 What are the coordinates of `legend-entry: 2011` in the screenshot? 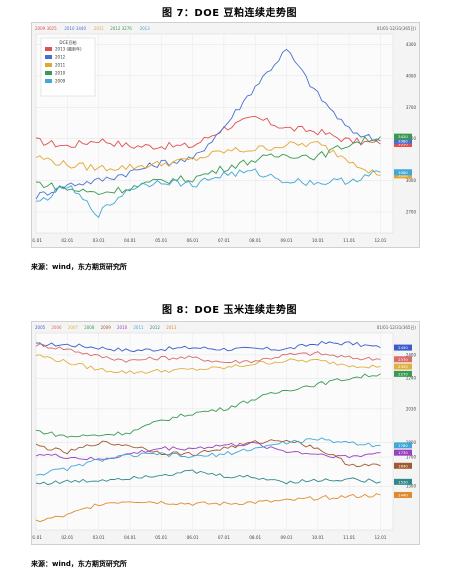 It's located at (60, 65).